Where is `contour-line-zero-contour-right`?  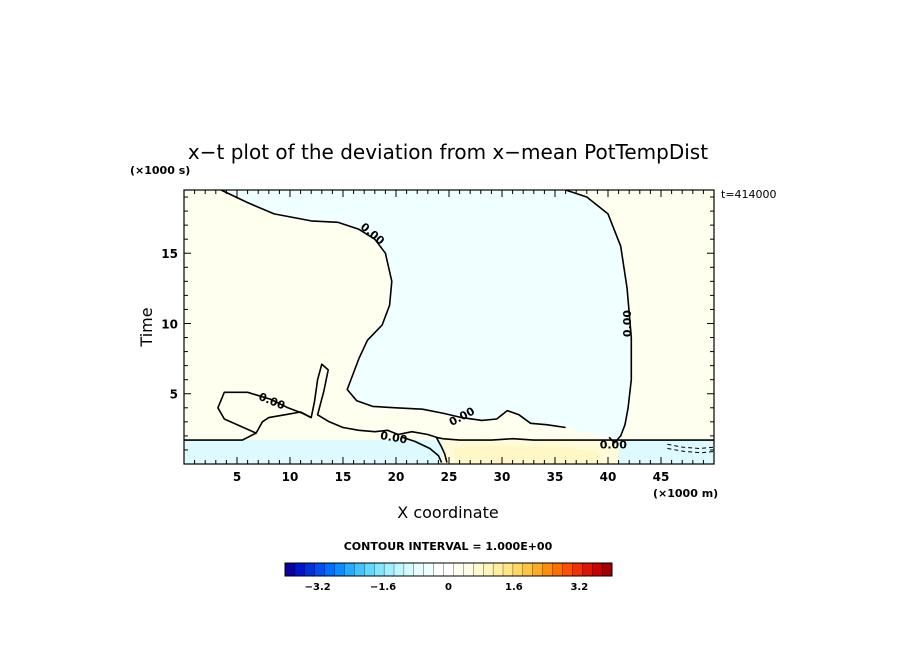
contour-line-zero-contour-right is located at coordinates (599, 317).